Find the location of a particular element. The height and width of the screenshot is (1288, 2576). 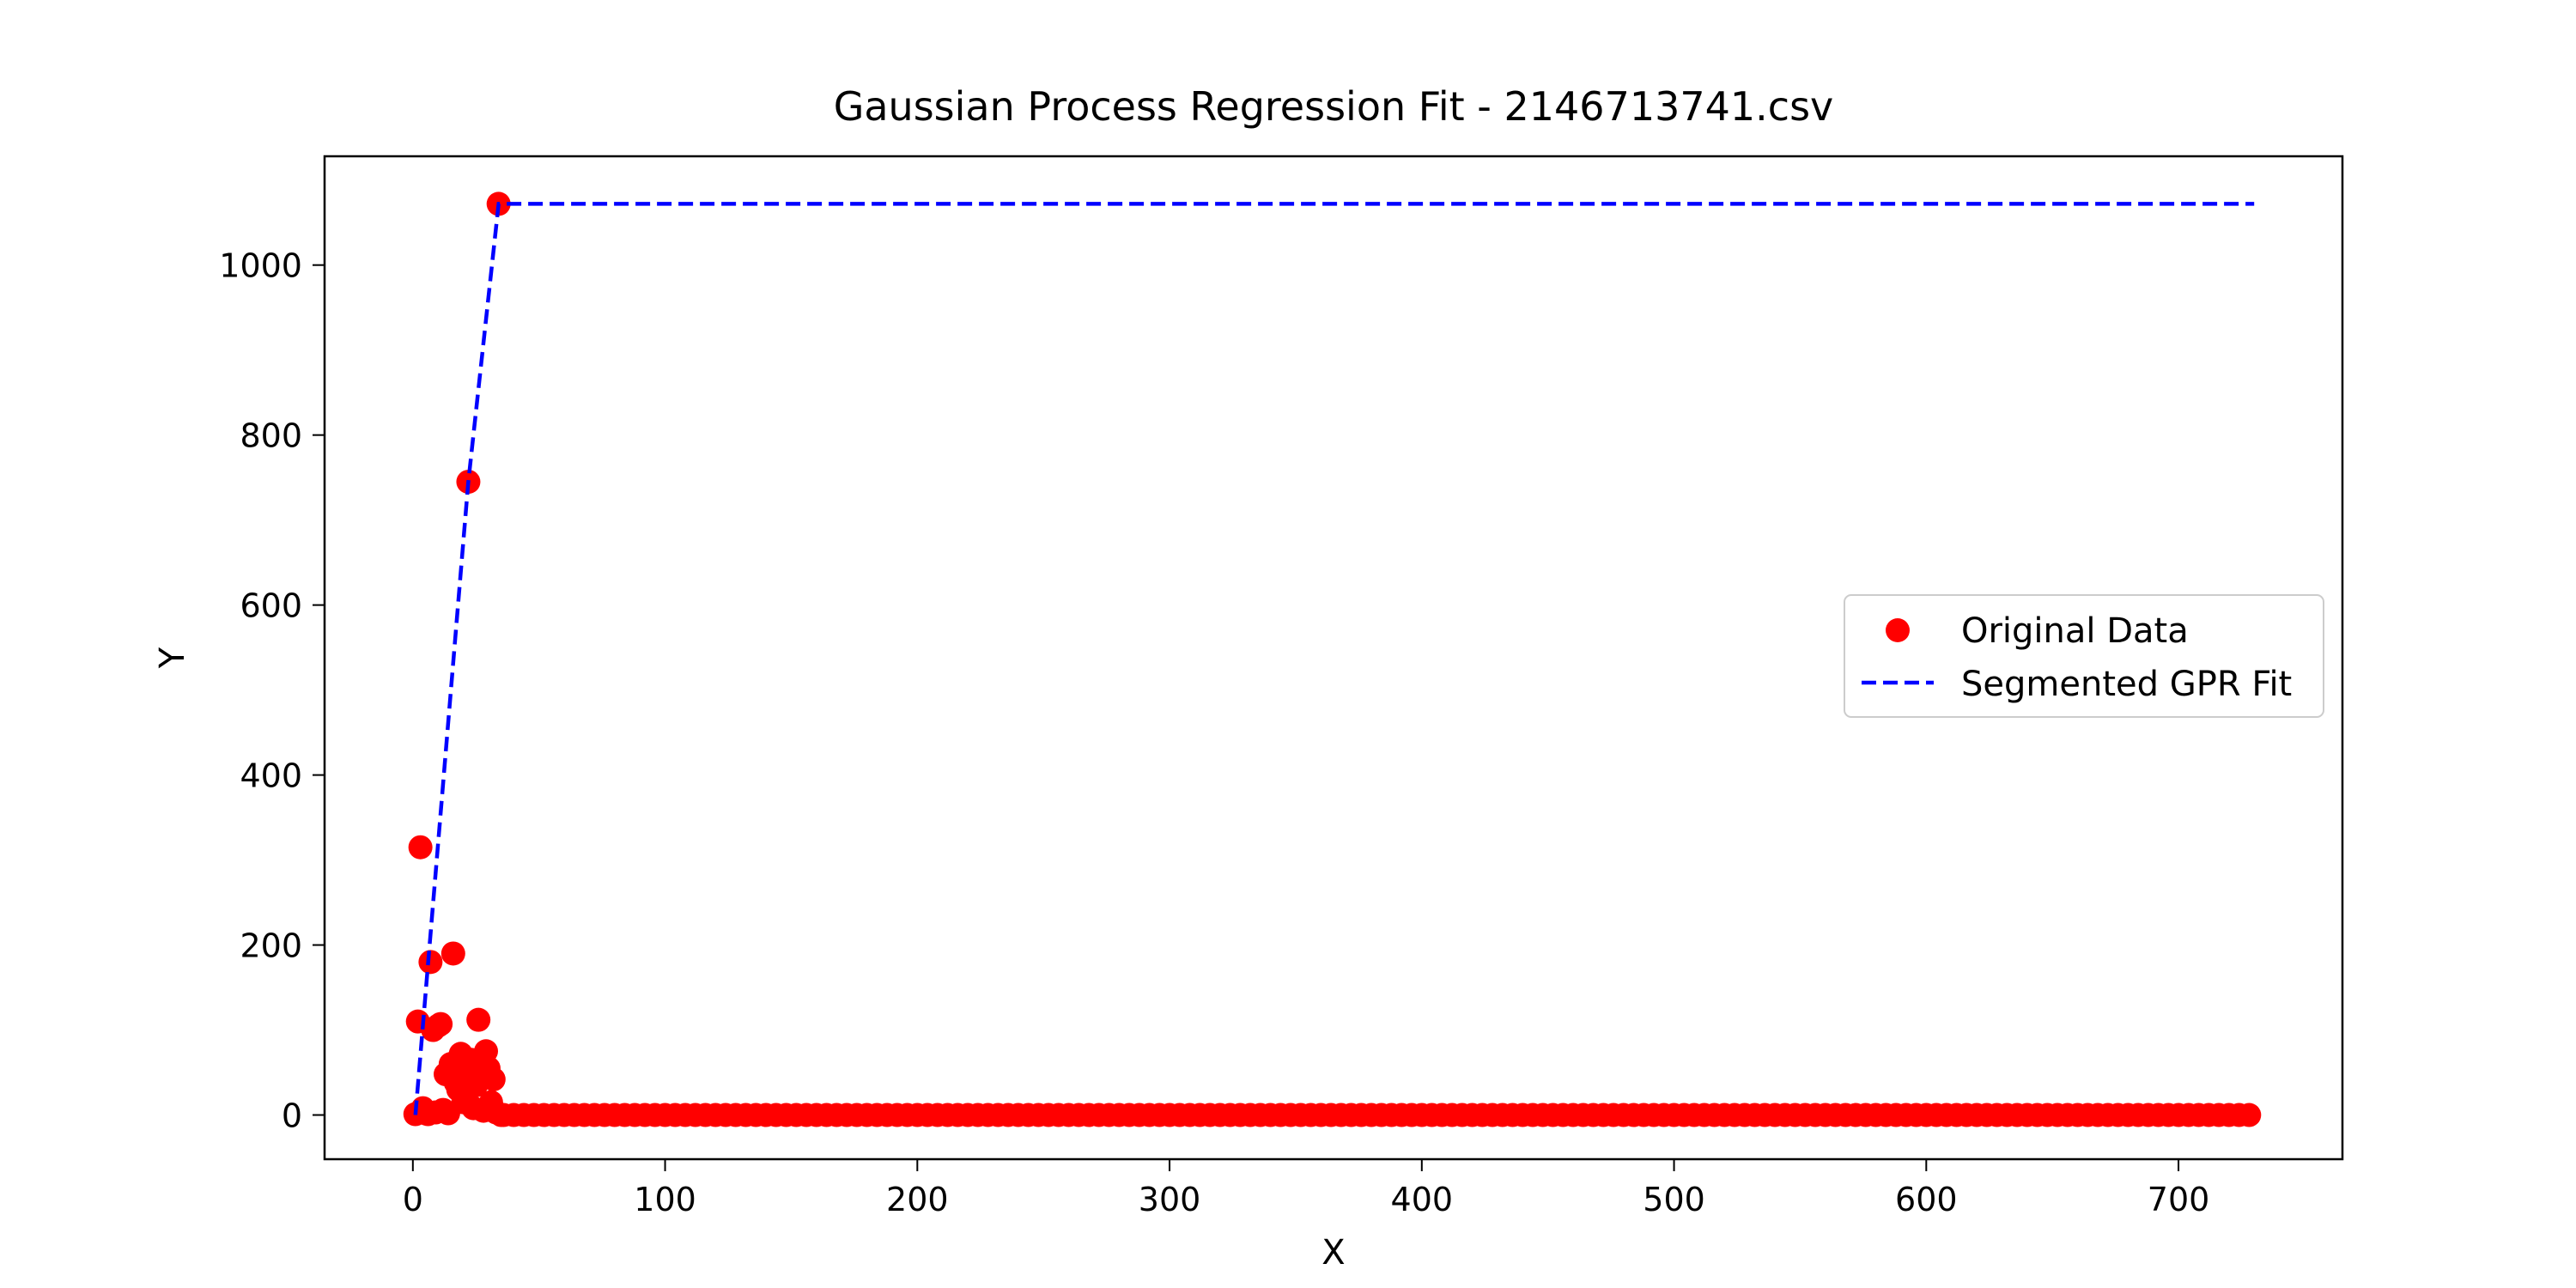

x-tick-label: 100 is located at coordinates (665, 1199).